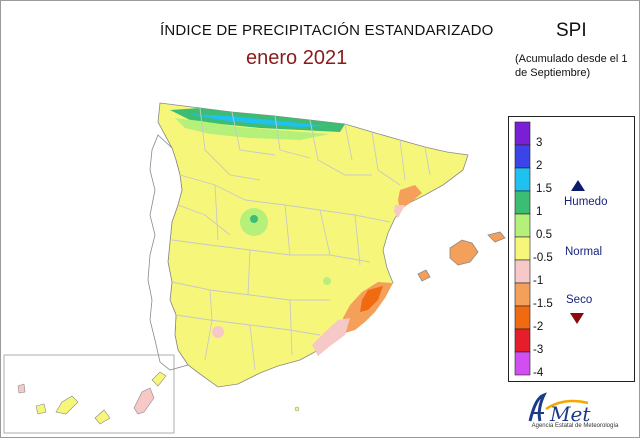  I want to click on aemet-logo: Met, so click(559, 409).